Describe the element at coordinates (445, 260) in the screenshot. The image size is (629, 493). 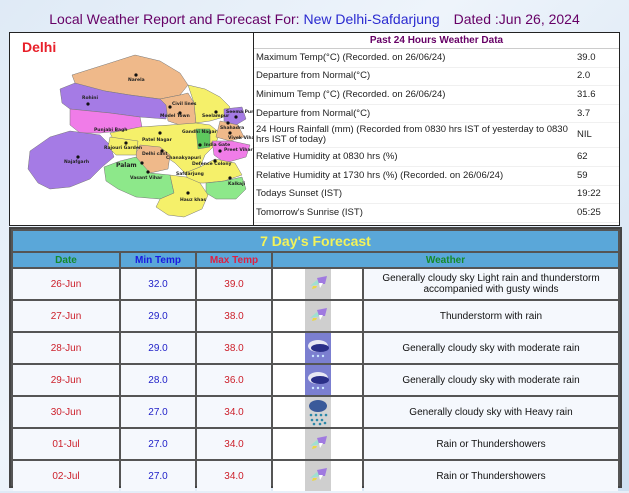
I see `column-header-weather: Weather` at that location.